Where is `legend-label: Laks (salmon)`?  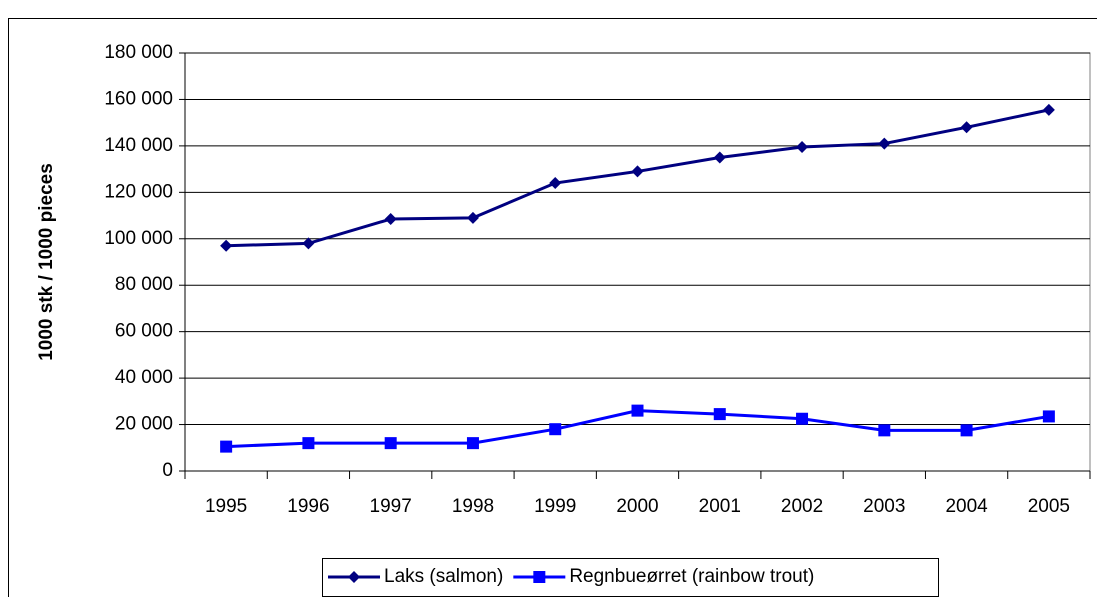
legend-label: Laks (salmon) is located at coordinates (443, 576).